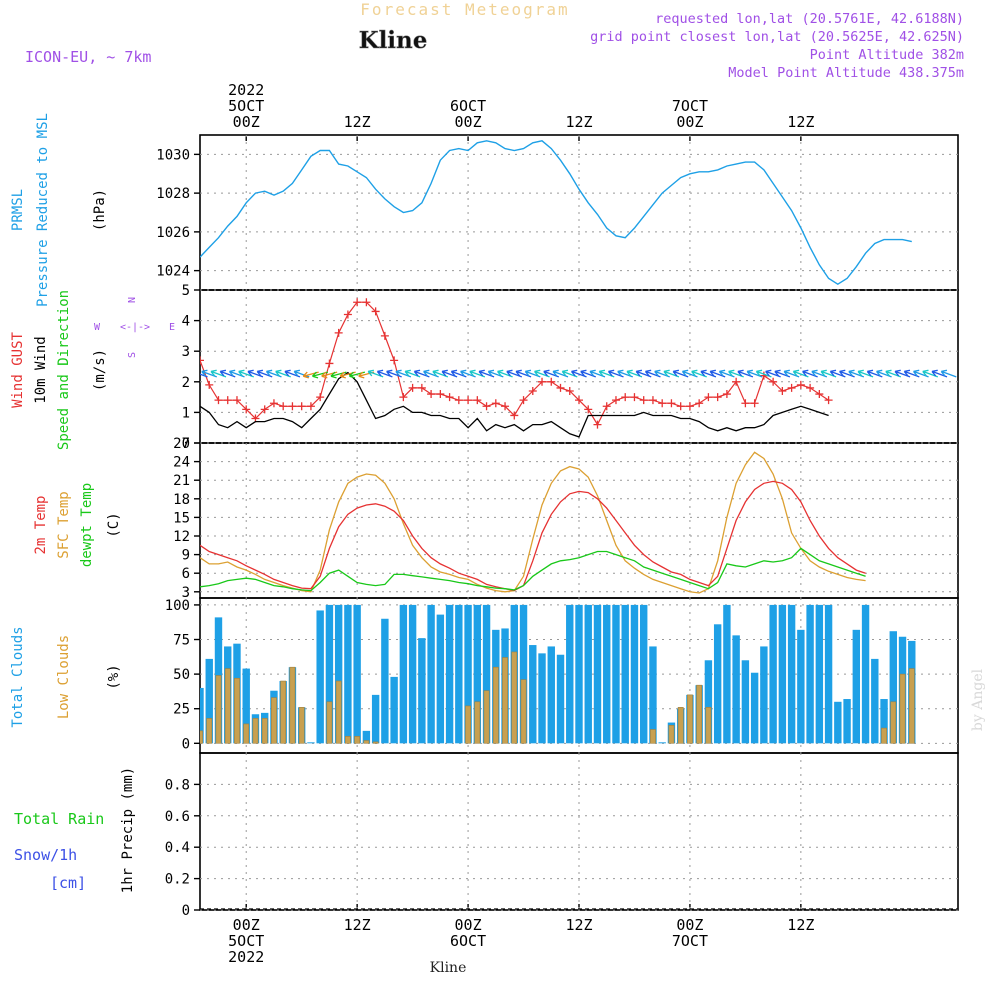  Describe the element at coordinates (246, 957) in the screenshot. I see `bottom-tick-label: 2022` at that location.